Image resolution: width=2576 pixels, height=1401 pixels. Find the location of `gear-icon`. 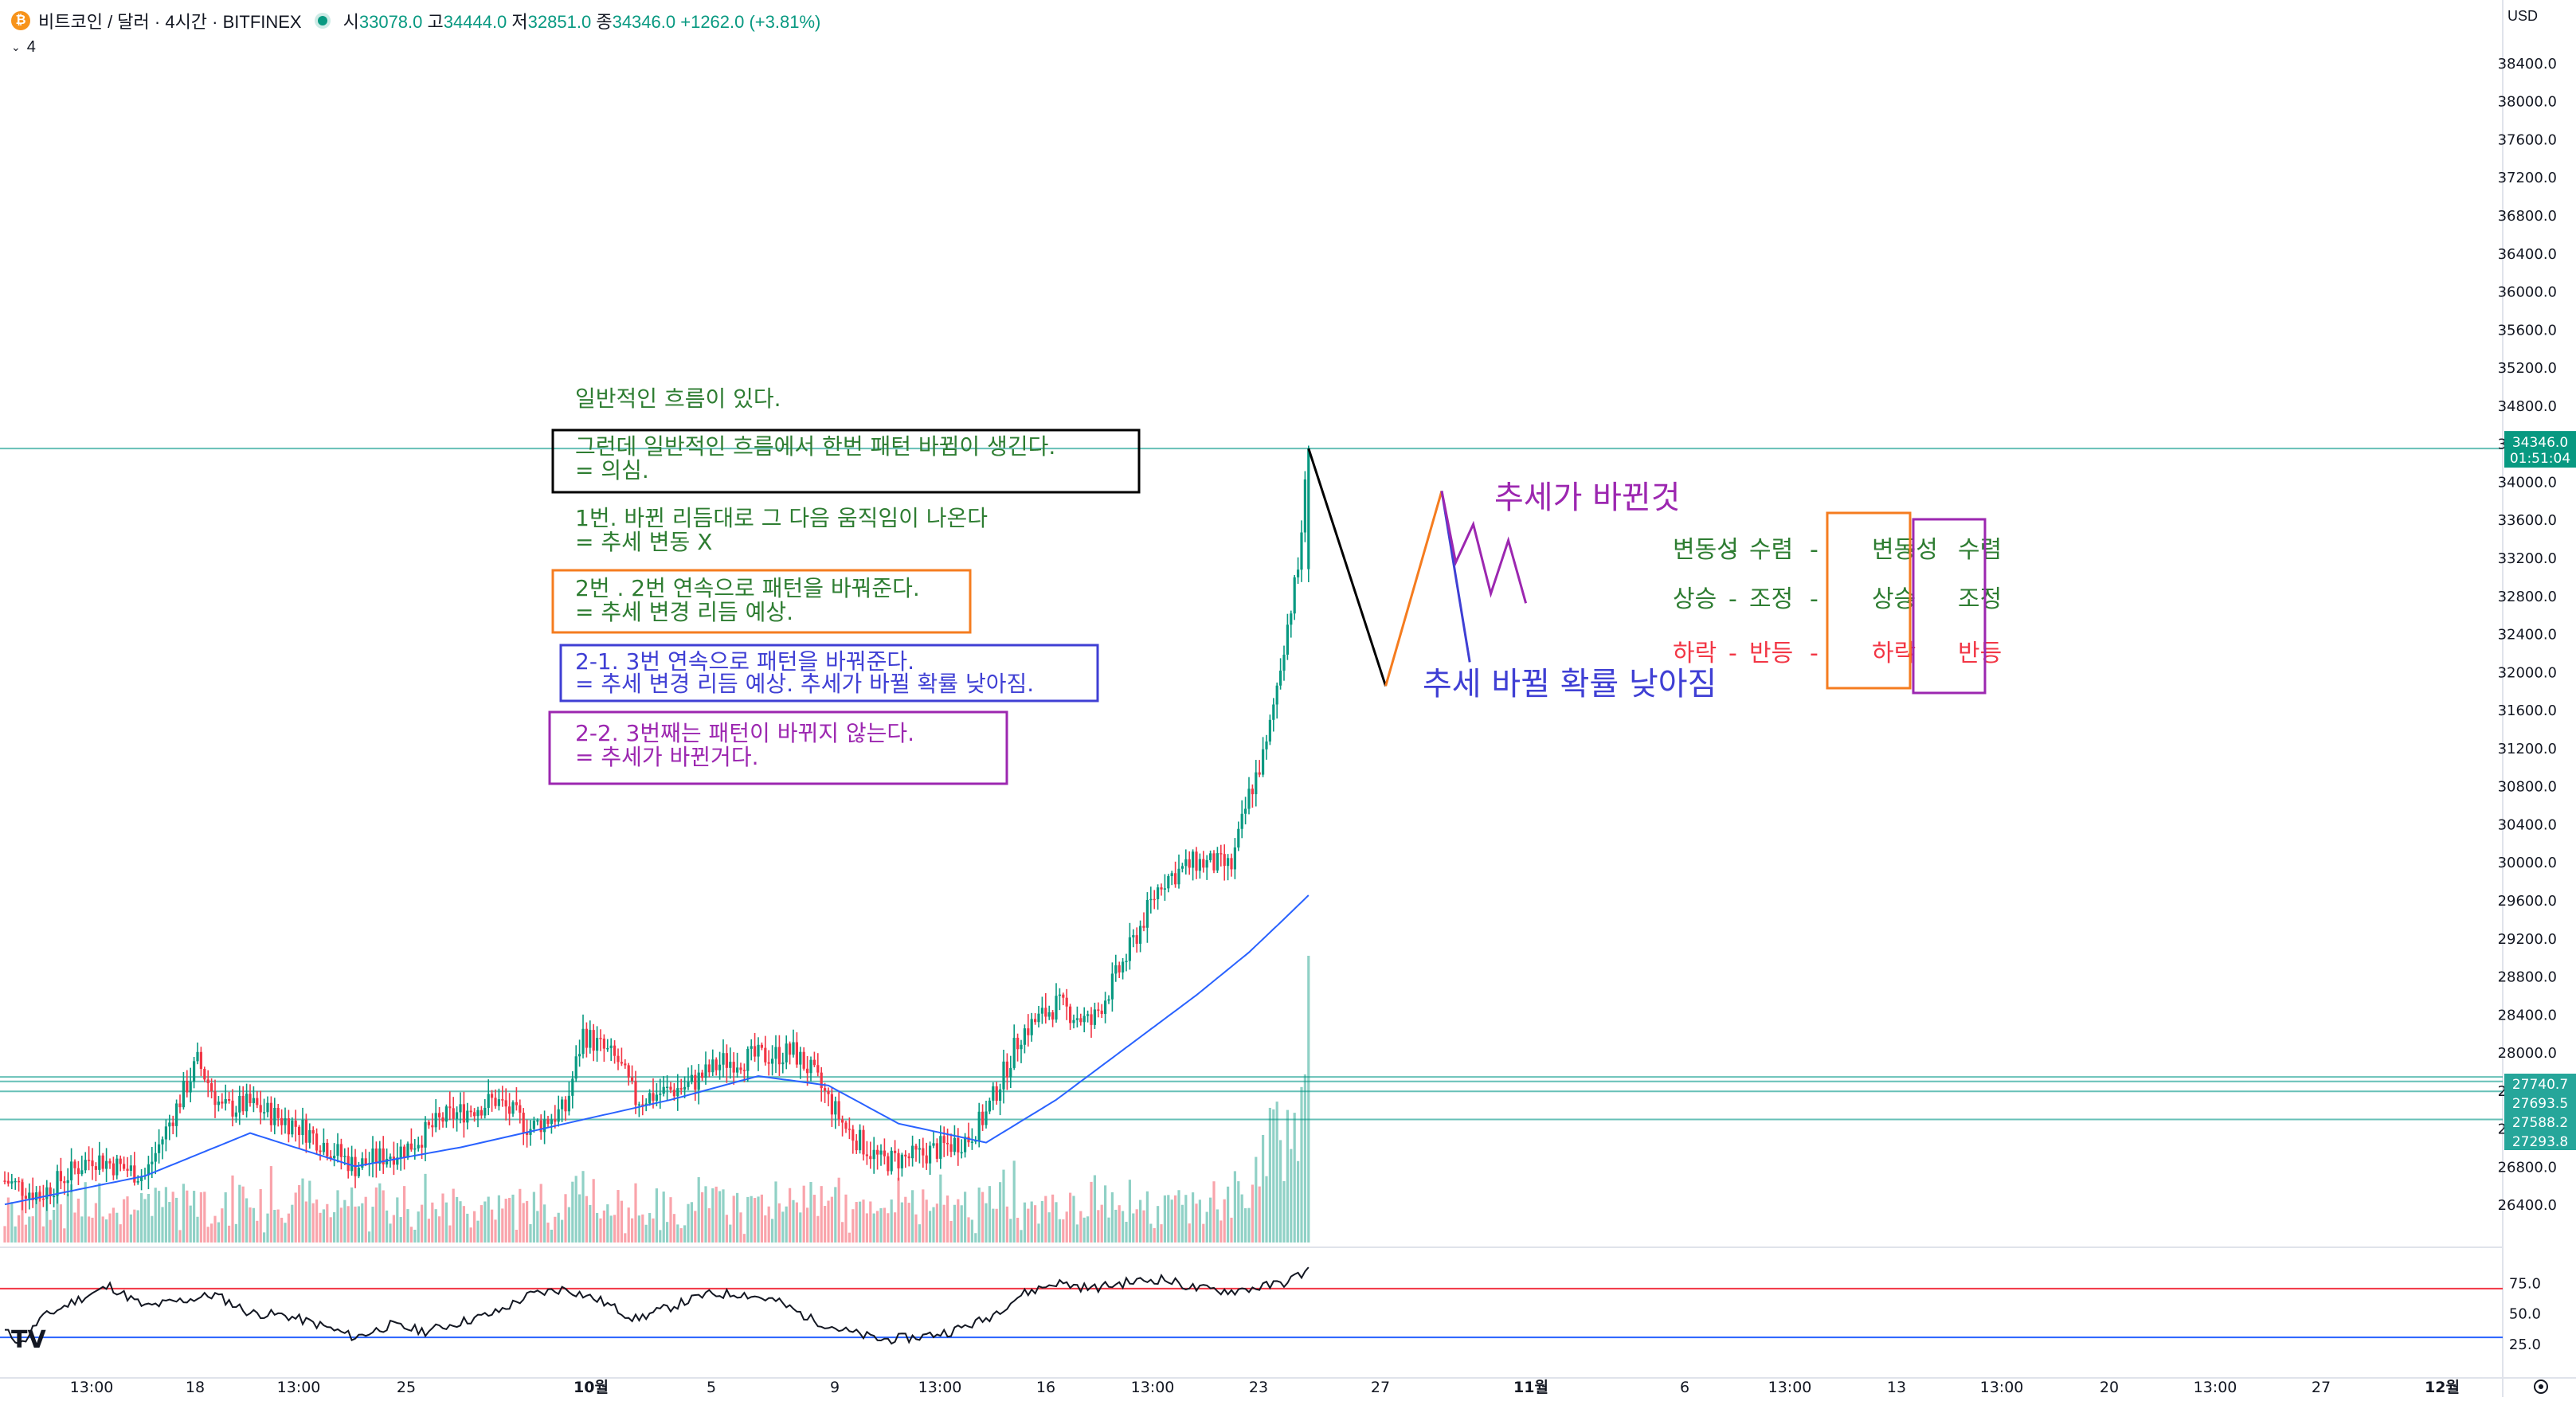

gear-icon is located at coordinates (2541, 1386).